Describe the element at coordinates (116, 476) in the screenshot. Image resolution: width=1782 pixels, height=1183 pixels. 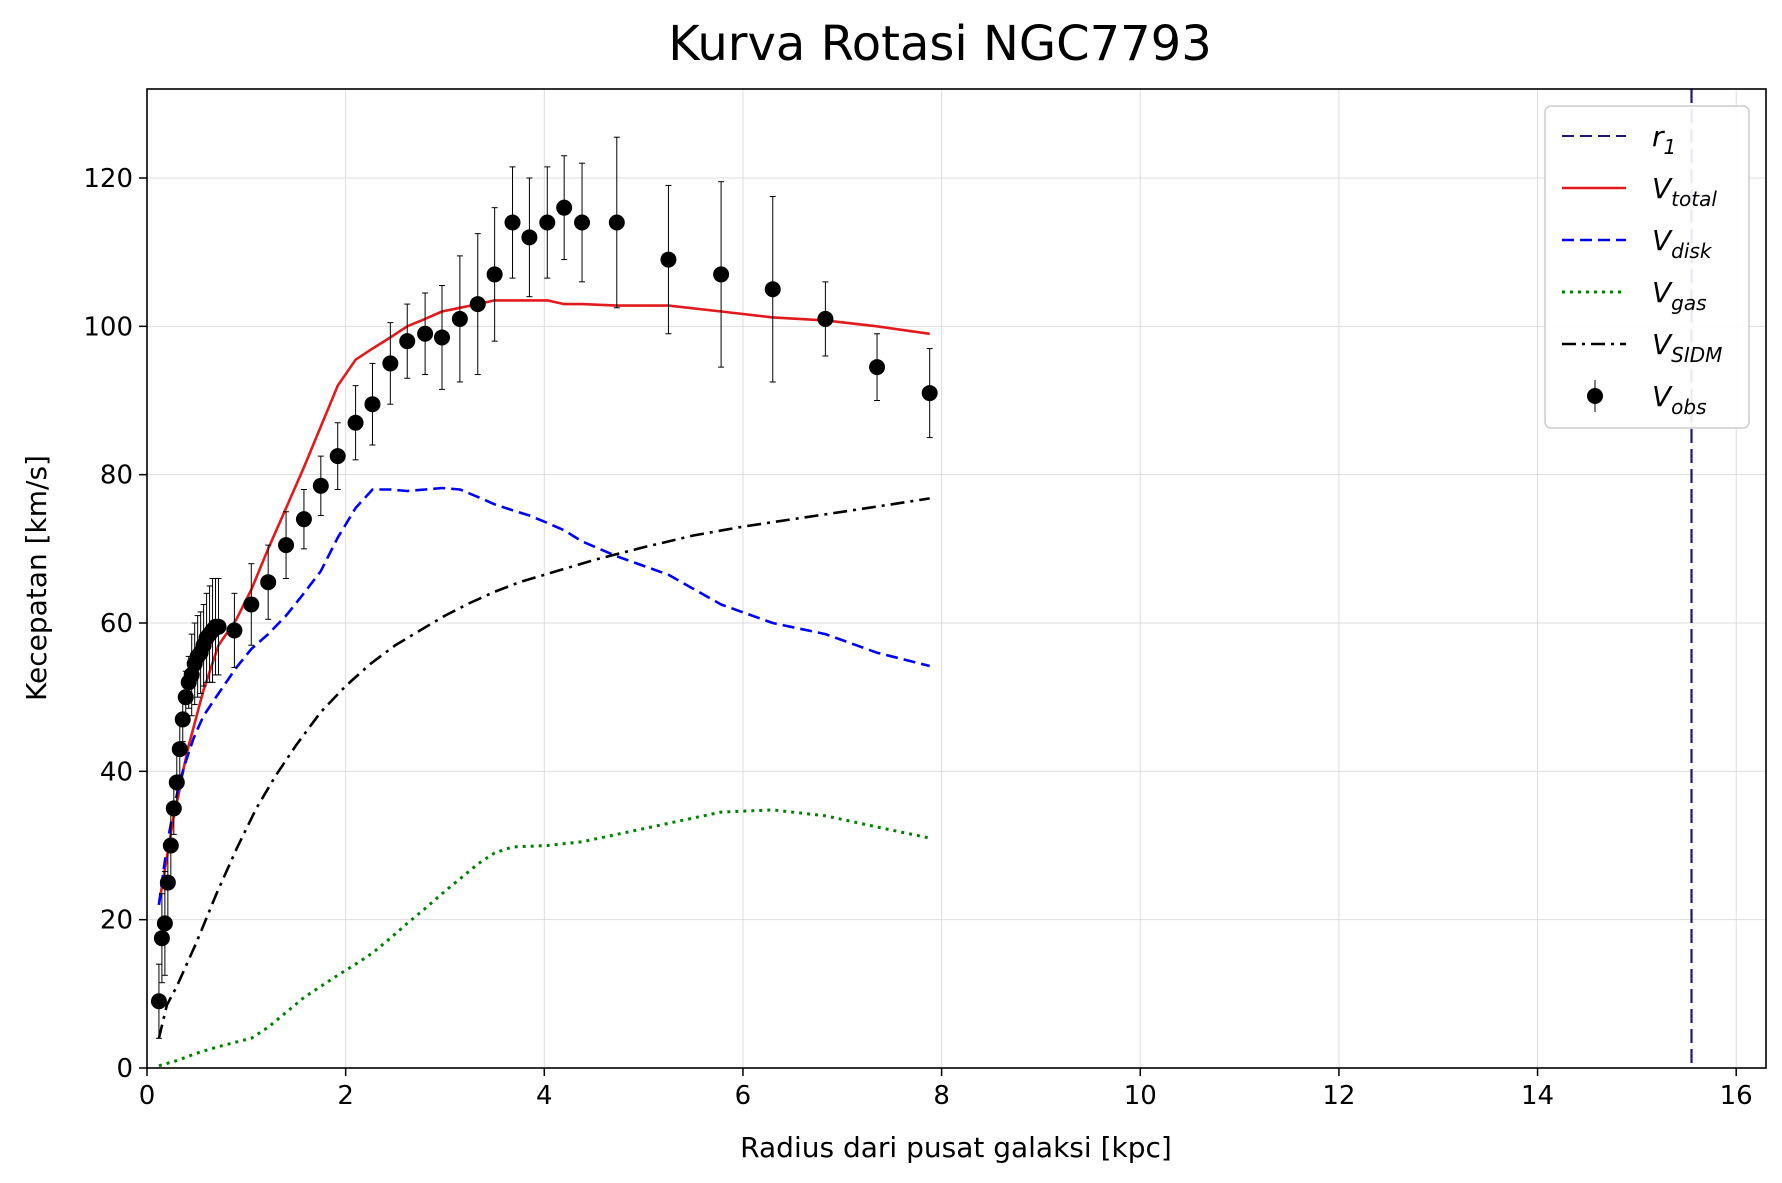
I see `y-tick-label: 80` at that location.